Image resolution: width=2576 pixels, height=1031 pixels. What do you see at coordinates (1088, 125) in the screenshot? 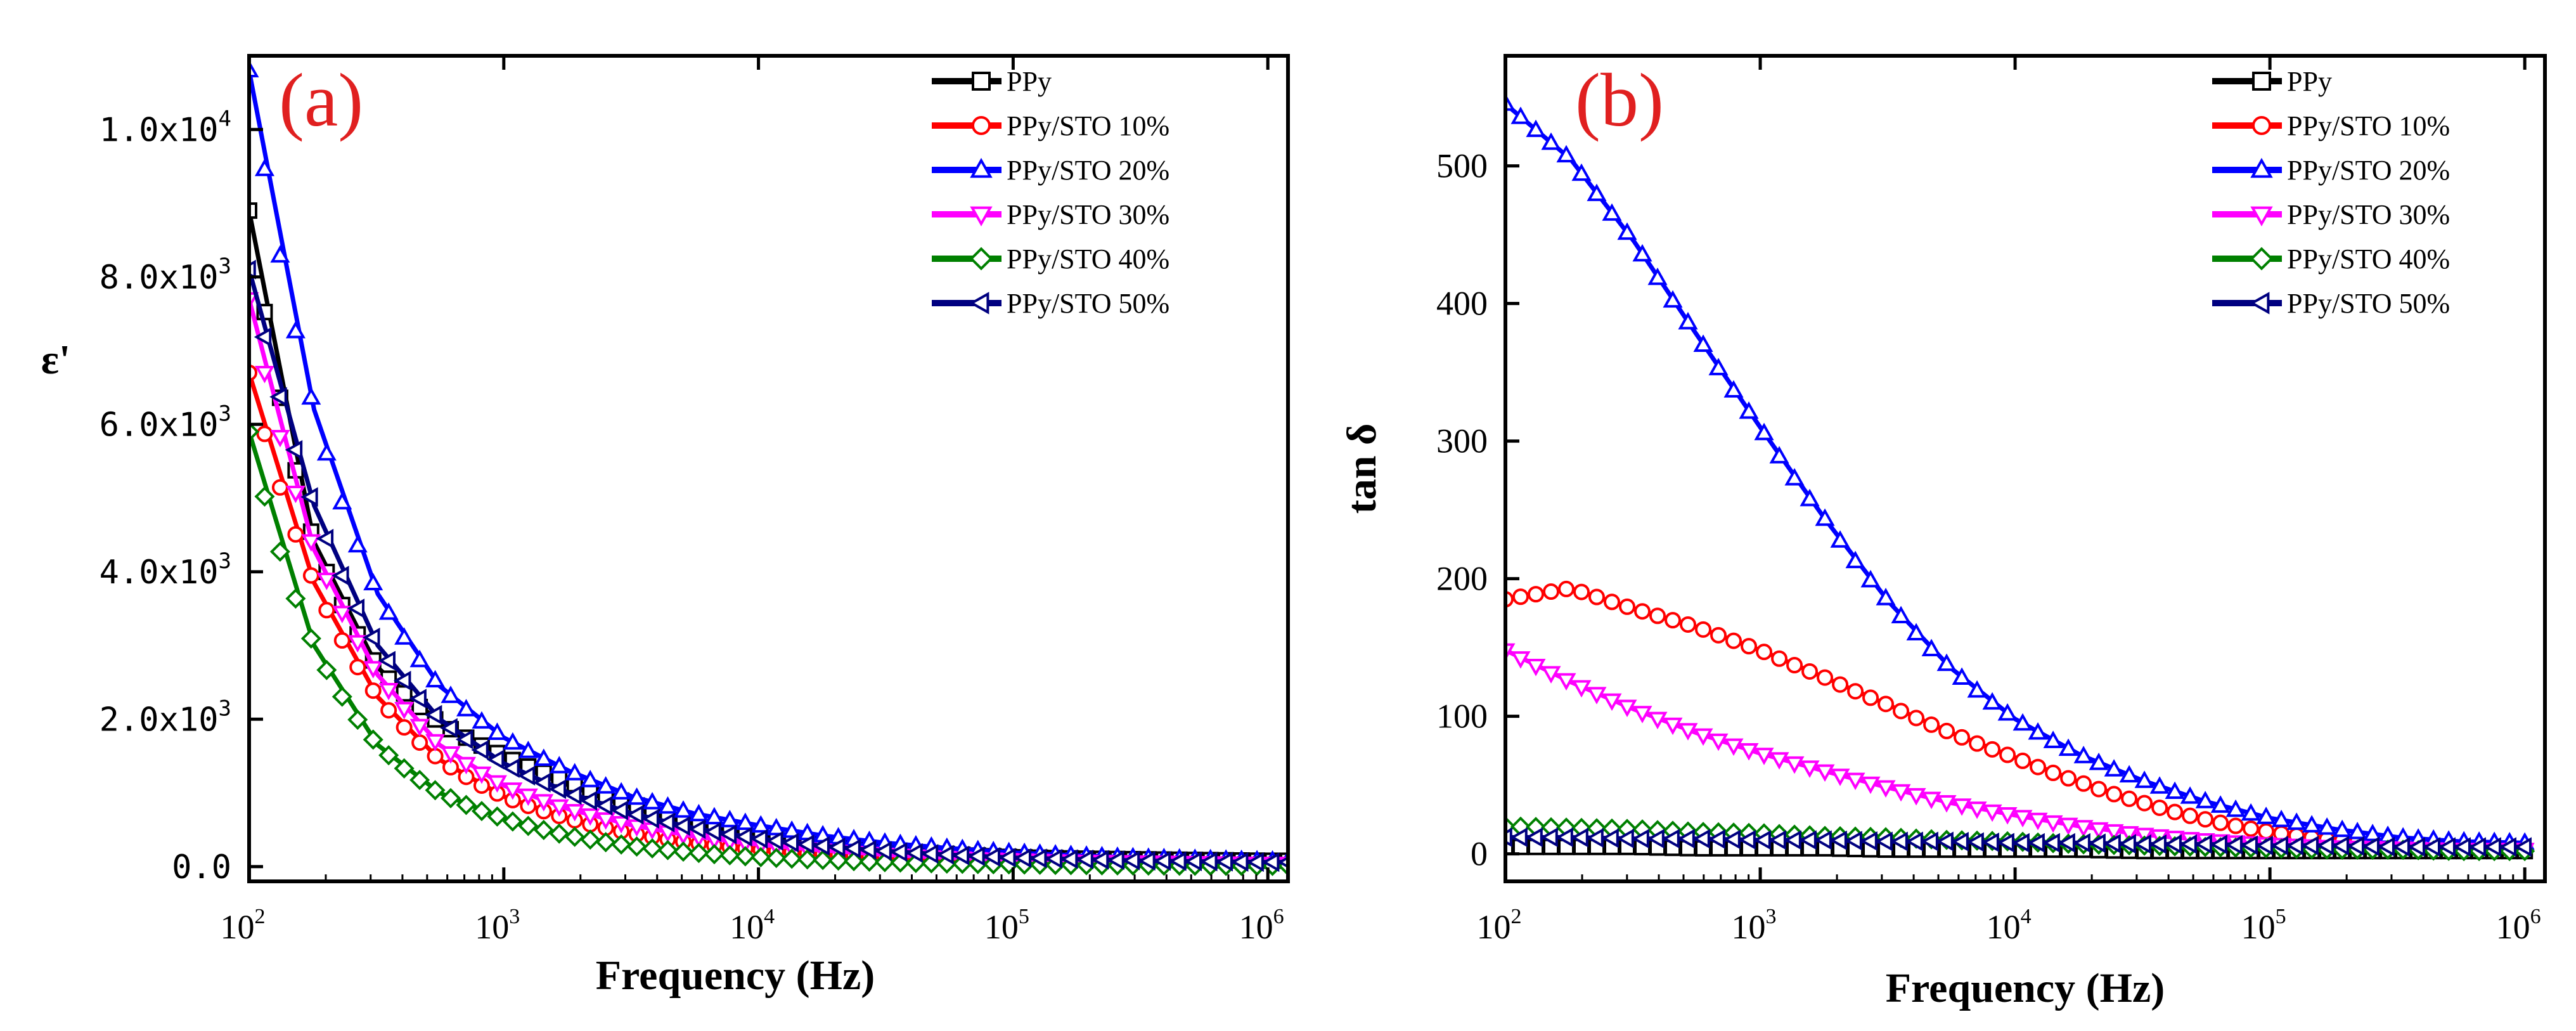
I see `legend-label-a-1: PPy/STO 10%` at bounding box center [1088, 125].